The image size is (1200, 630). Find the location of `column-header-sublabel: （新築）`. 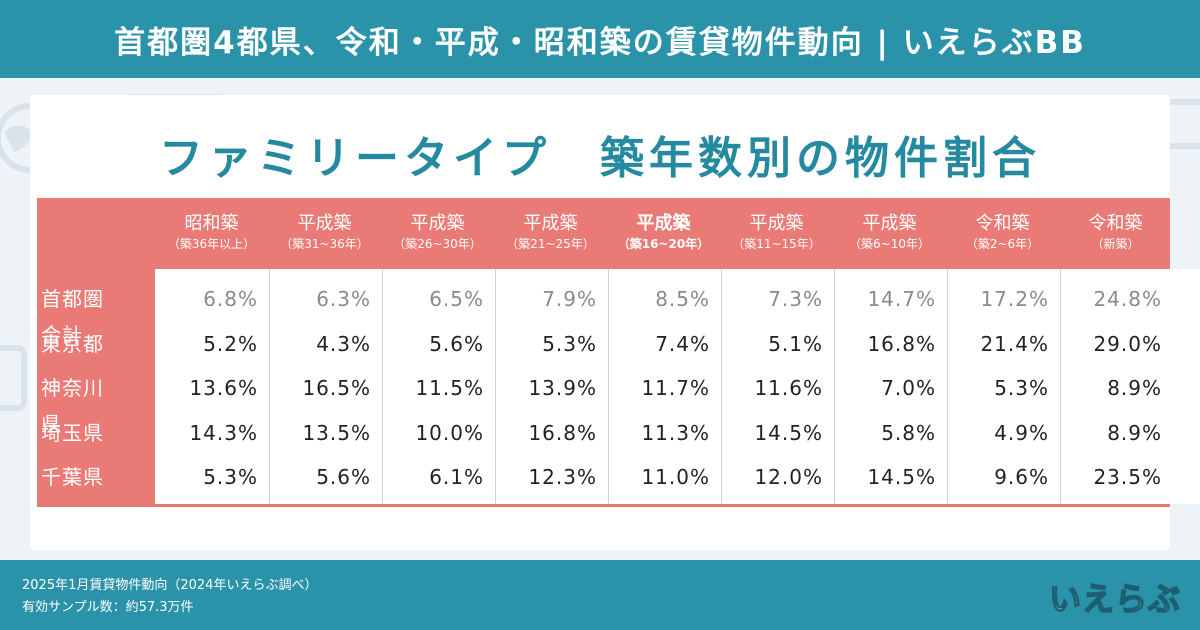

column-header-sublabel: （新築） is located at coordinates (1115, 244).